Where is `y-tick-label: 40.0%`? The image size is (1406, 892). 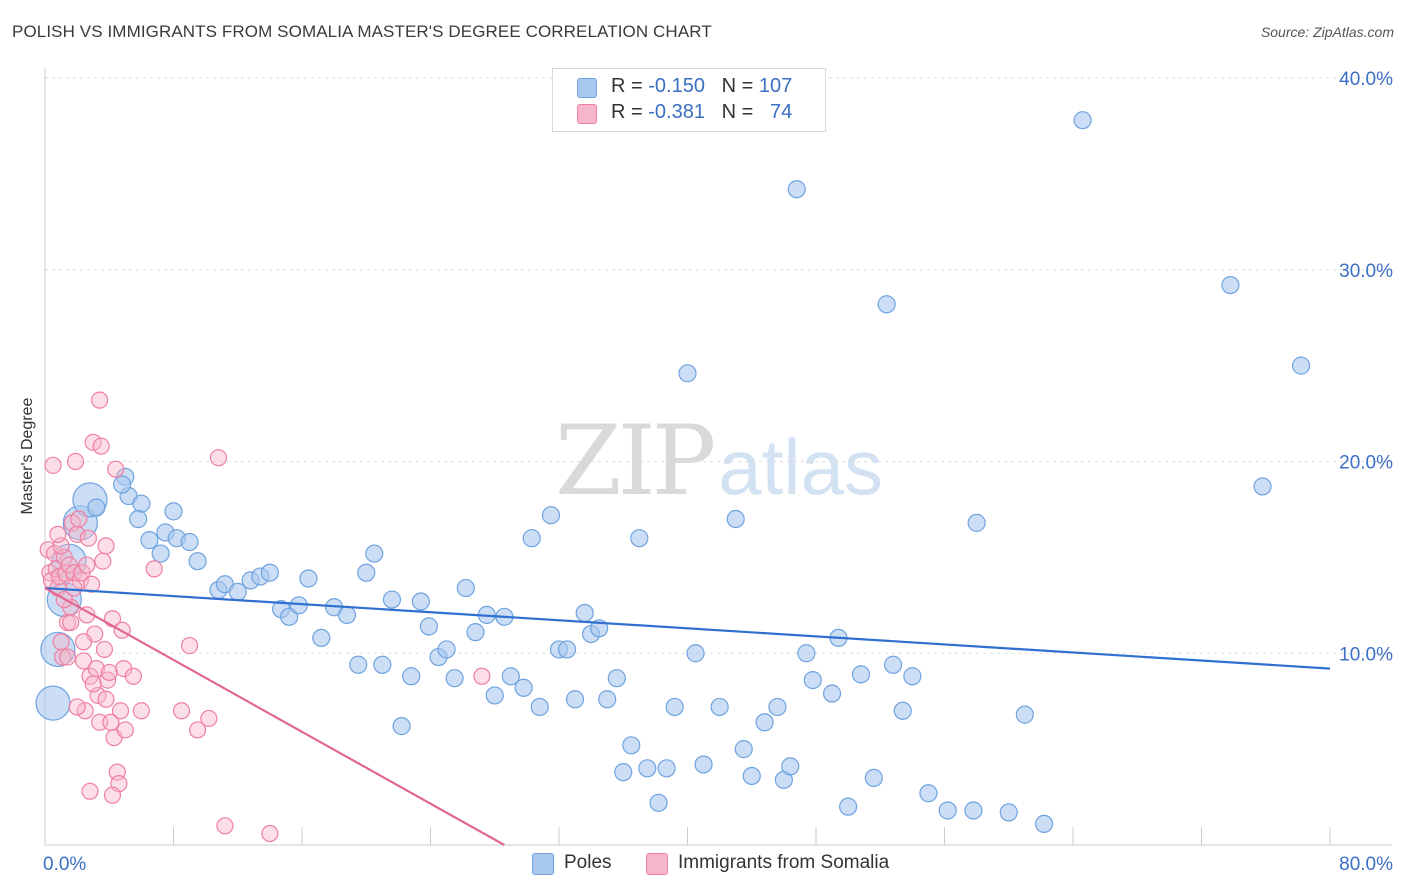
y-tick-label: 40.0% is located at coordinates (1366, 79).